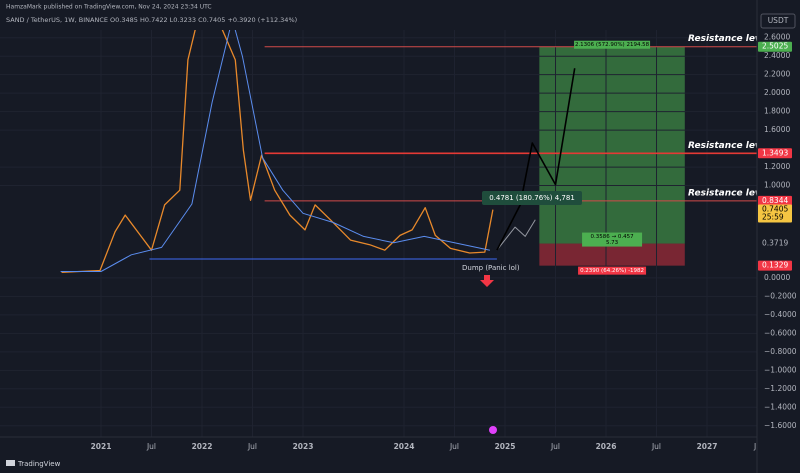 The image size is (800, 473). What do you see at coordinates (777, 277) in the screenshot?
I see `y-tick-label: 0.0000` at bounding box center [777, 277].